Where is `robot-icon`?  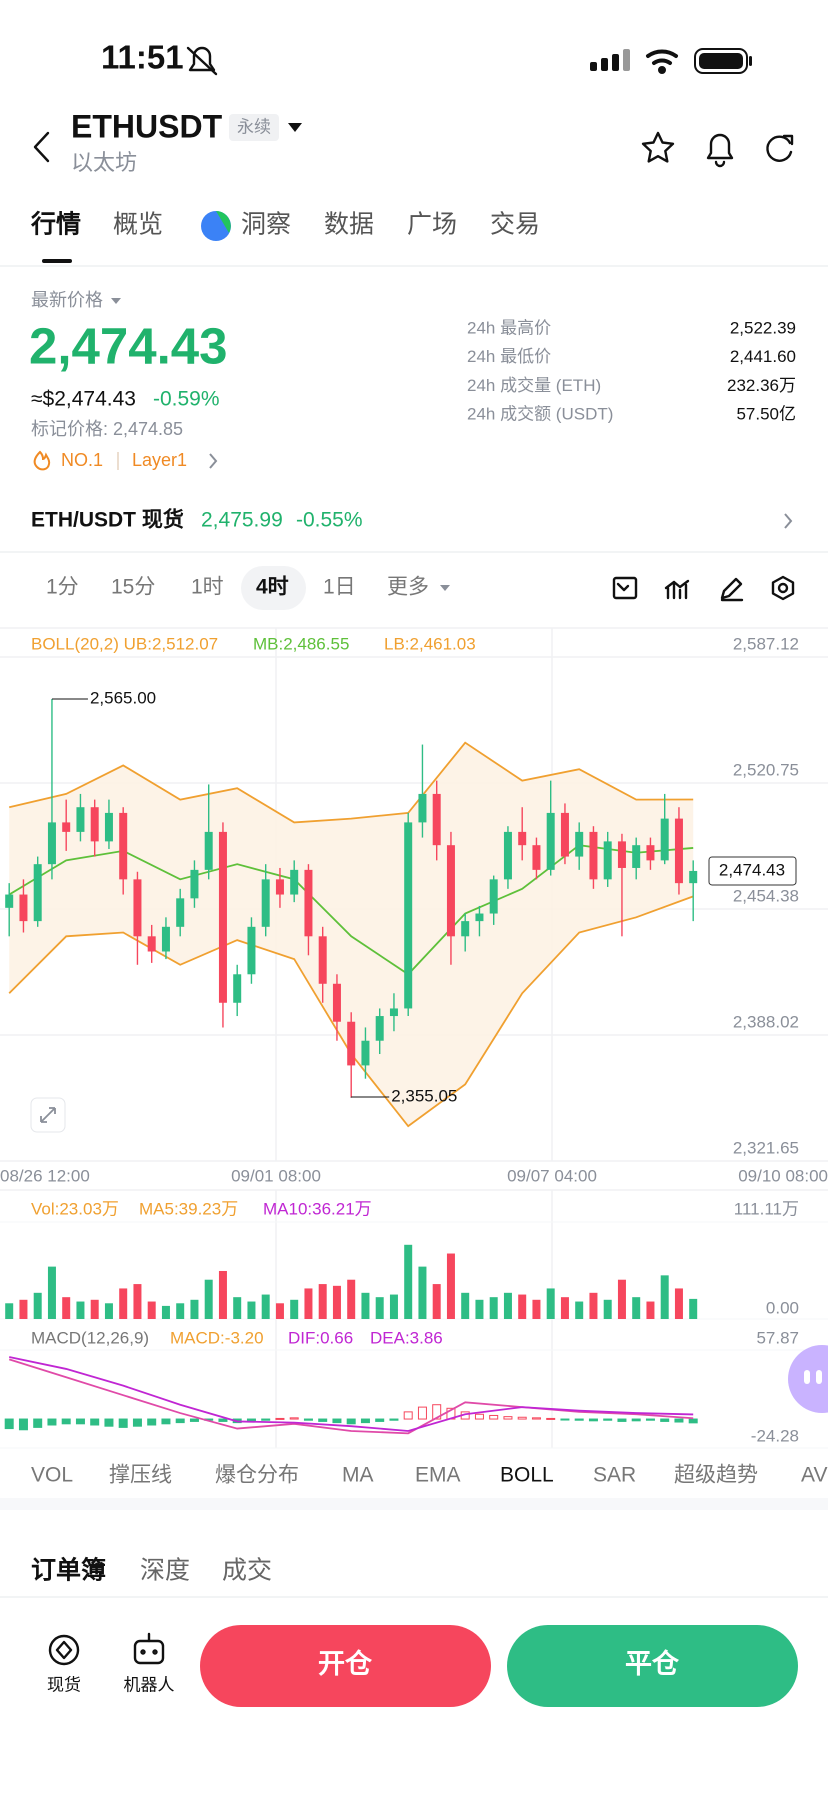 robot-icon is located at coordinates (149, 1648).